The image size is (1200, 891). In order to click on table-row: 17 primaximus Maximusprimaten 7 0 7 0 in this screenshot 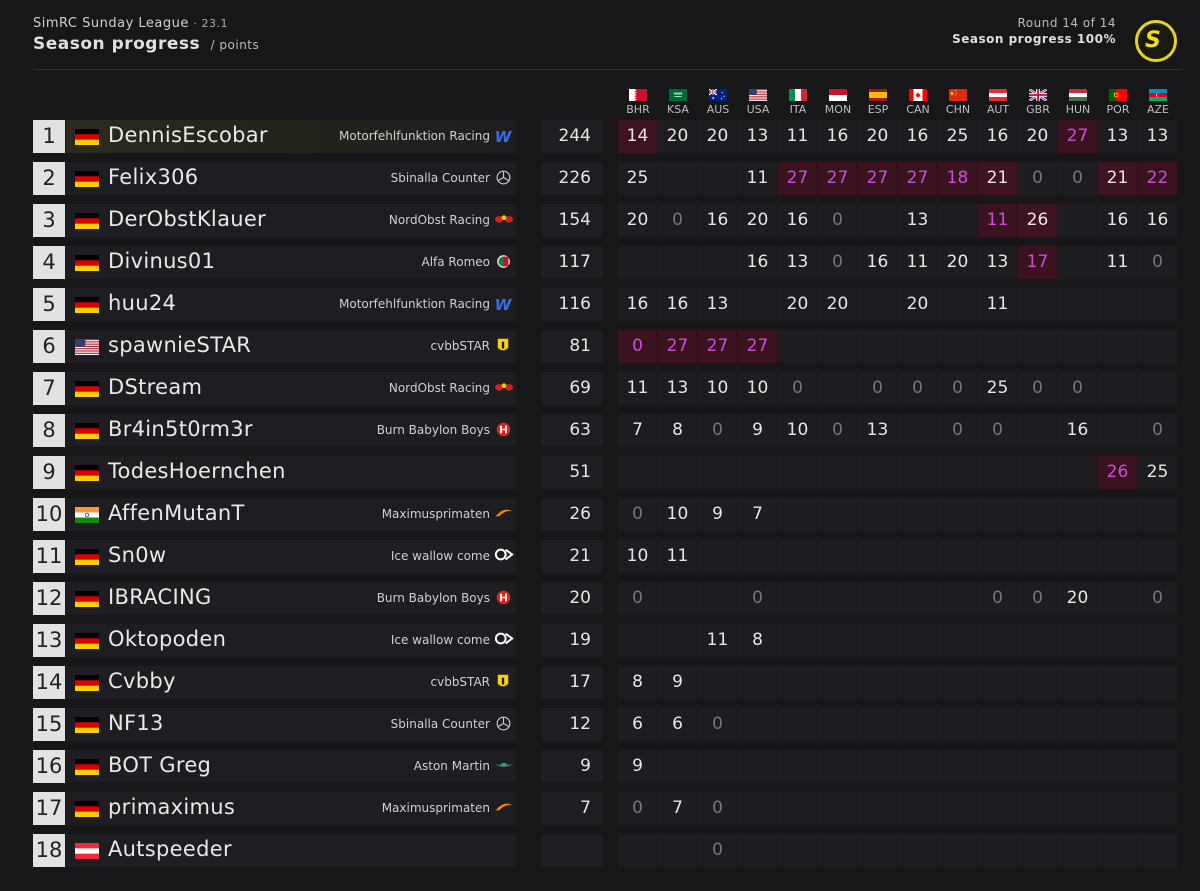, I will do `click(600, 809)`.